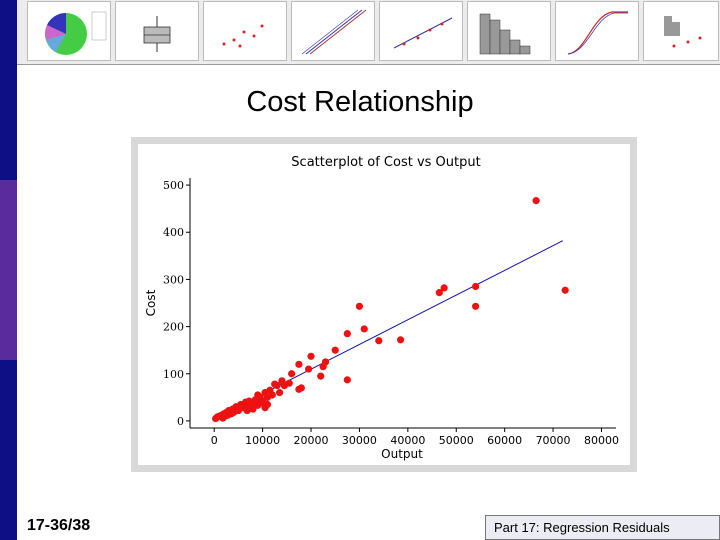 The width and height of the screenshot is (720, 540). I want to click on thumbnail-strip, so click(368, 32).